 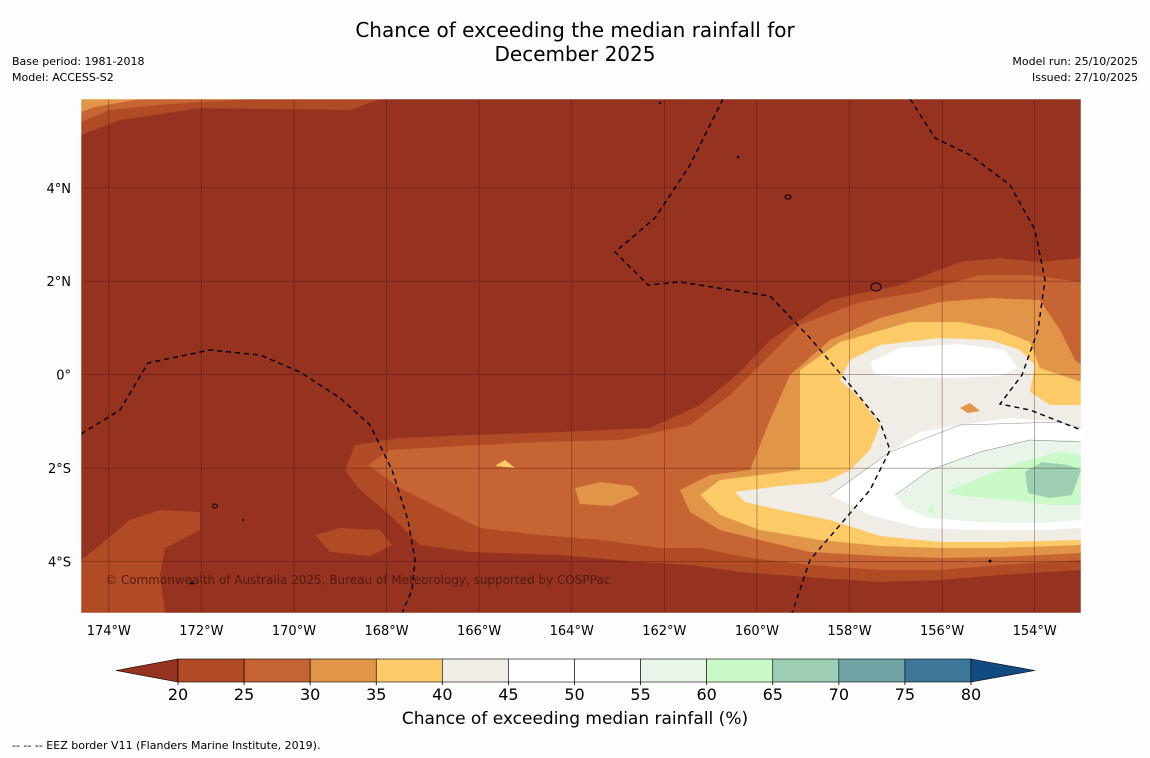 I want to click on colorbar-label: Chance of exceeding median rainfall (%), so click(x=575, y=719).